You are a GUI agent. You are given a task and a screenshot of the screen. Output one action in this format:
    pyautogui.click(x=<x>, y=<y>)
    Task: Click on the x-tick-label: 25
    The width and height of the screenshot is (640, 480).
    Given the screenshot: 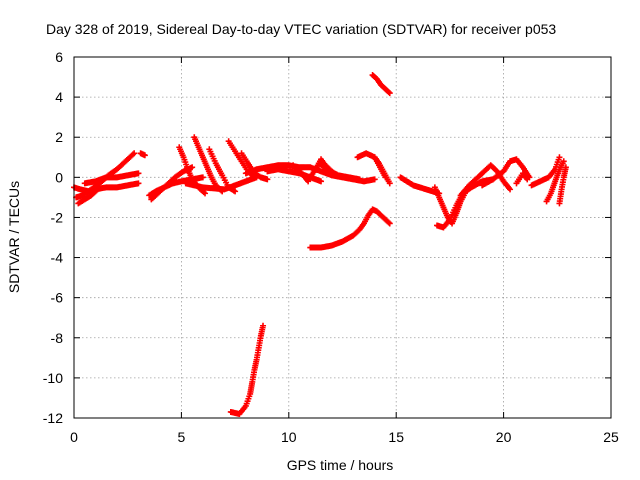 What is the action you would take?
    pyautogui.click(x=611, y=437)
    